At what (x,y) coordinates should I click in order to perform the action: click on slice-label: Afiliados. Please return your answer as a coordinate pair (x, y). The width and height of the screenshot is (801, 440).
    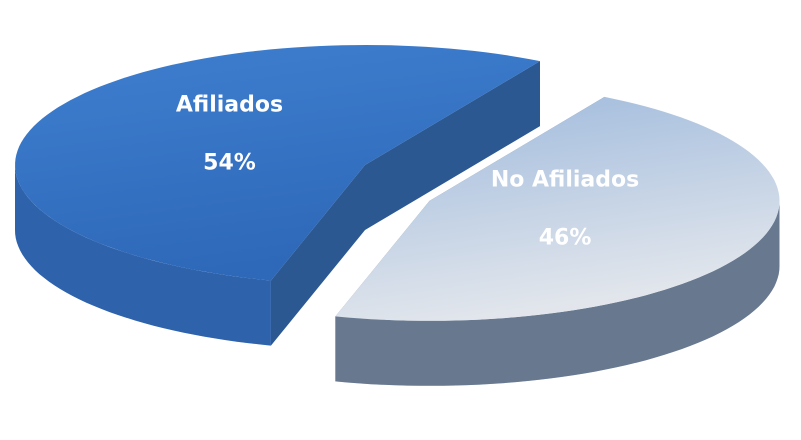
    Looking at the image, I should click on (229, 104).